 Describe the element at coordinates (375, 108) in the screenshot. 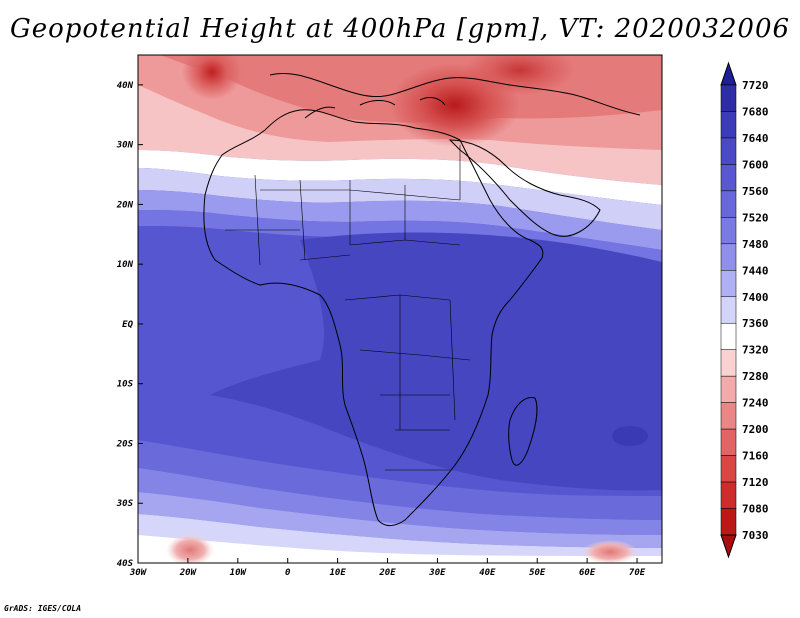

I see `mediterranean-islands` at that location.